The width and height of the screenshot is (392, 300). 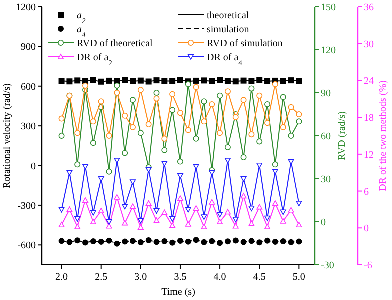 What do you see at coordinates (28, 48) in the screenshot?
I see `y-tick-label: 900` at bounding box center [28, 48].